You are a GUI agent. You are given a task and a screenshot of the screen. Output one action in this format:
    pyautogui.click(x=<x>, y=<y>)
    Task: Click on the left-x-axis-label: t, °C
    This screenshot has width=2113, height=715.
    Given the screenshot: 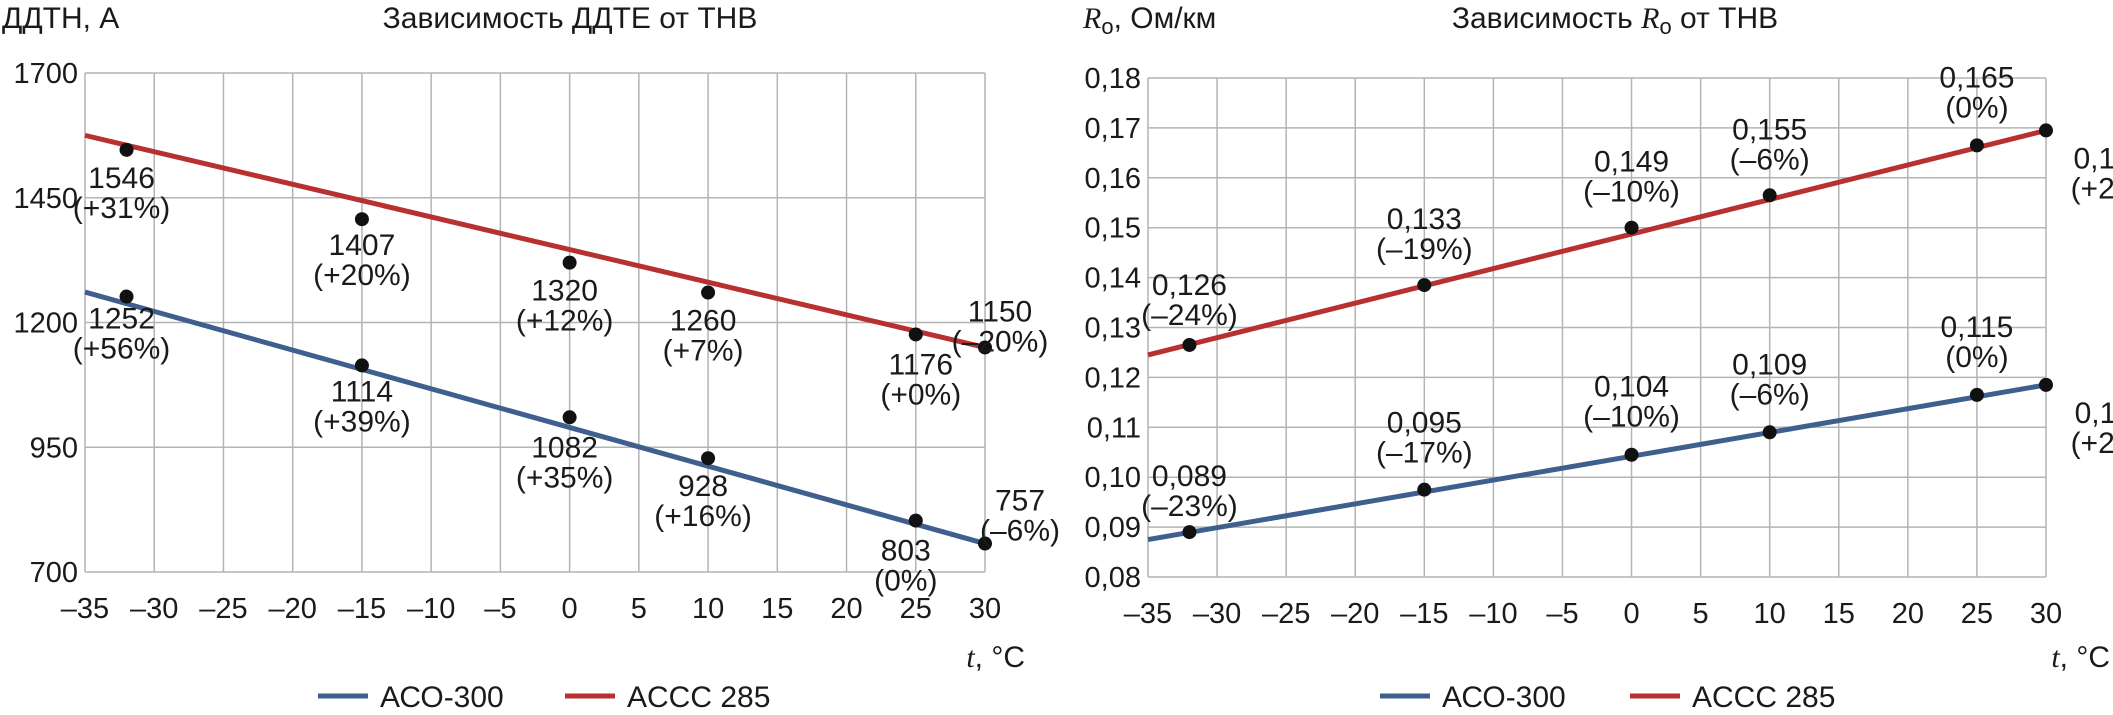 What is the action you would take?
    pyautogui.click(x=995, y=657)
    